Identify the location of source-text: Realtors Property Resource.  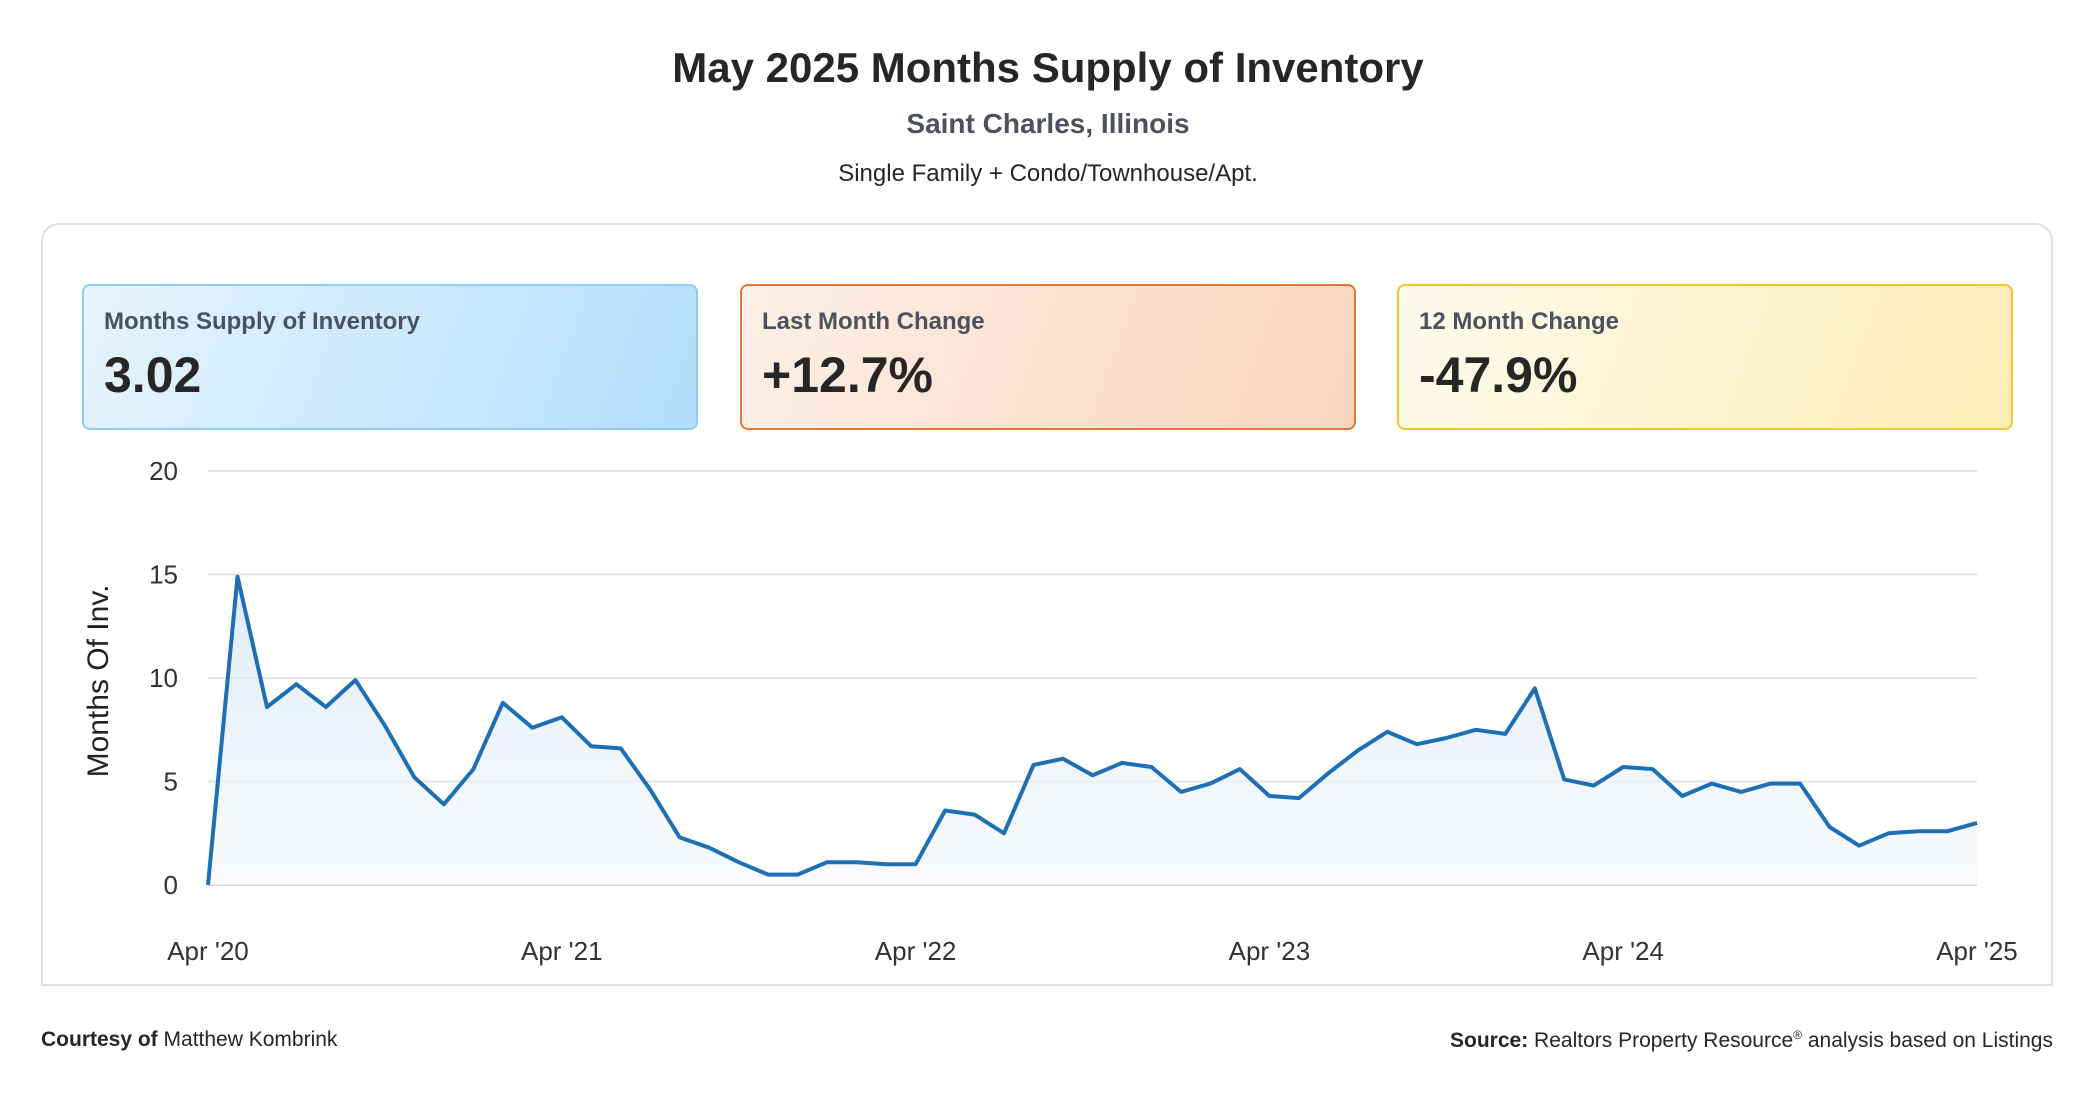
(1664, 1040).